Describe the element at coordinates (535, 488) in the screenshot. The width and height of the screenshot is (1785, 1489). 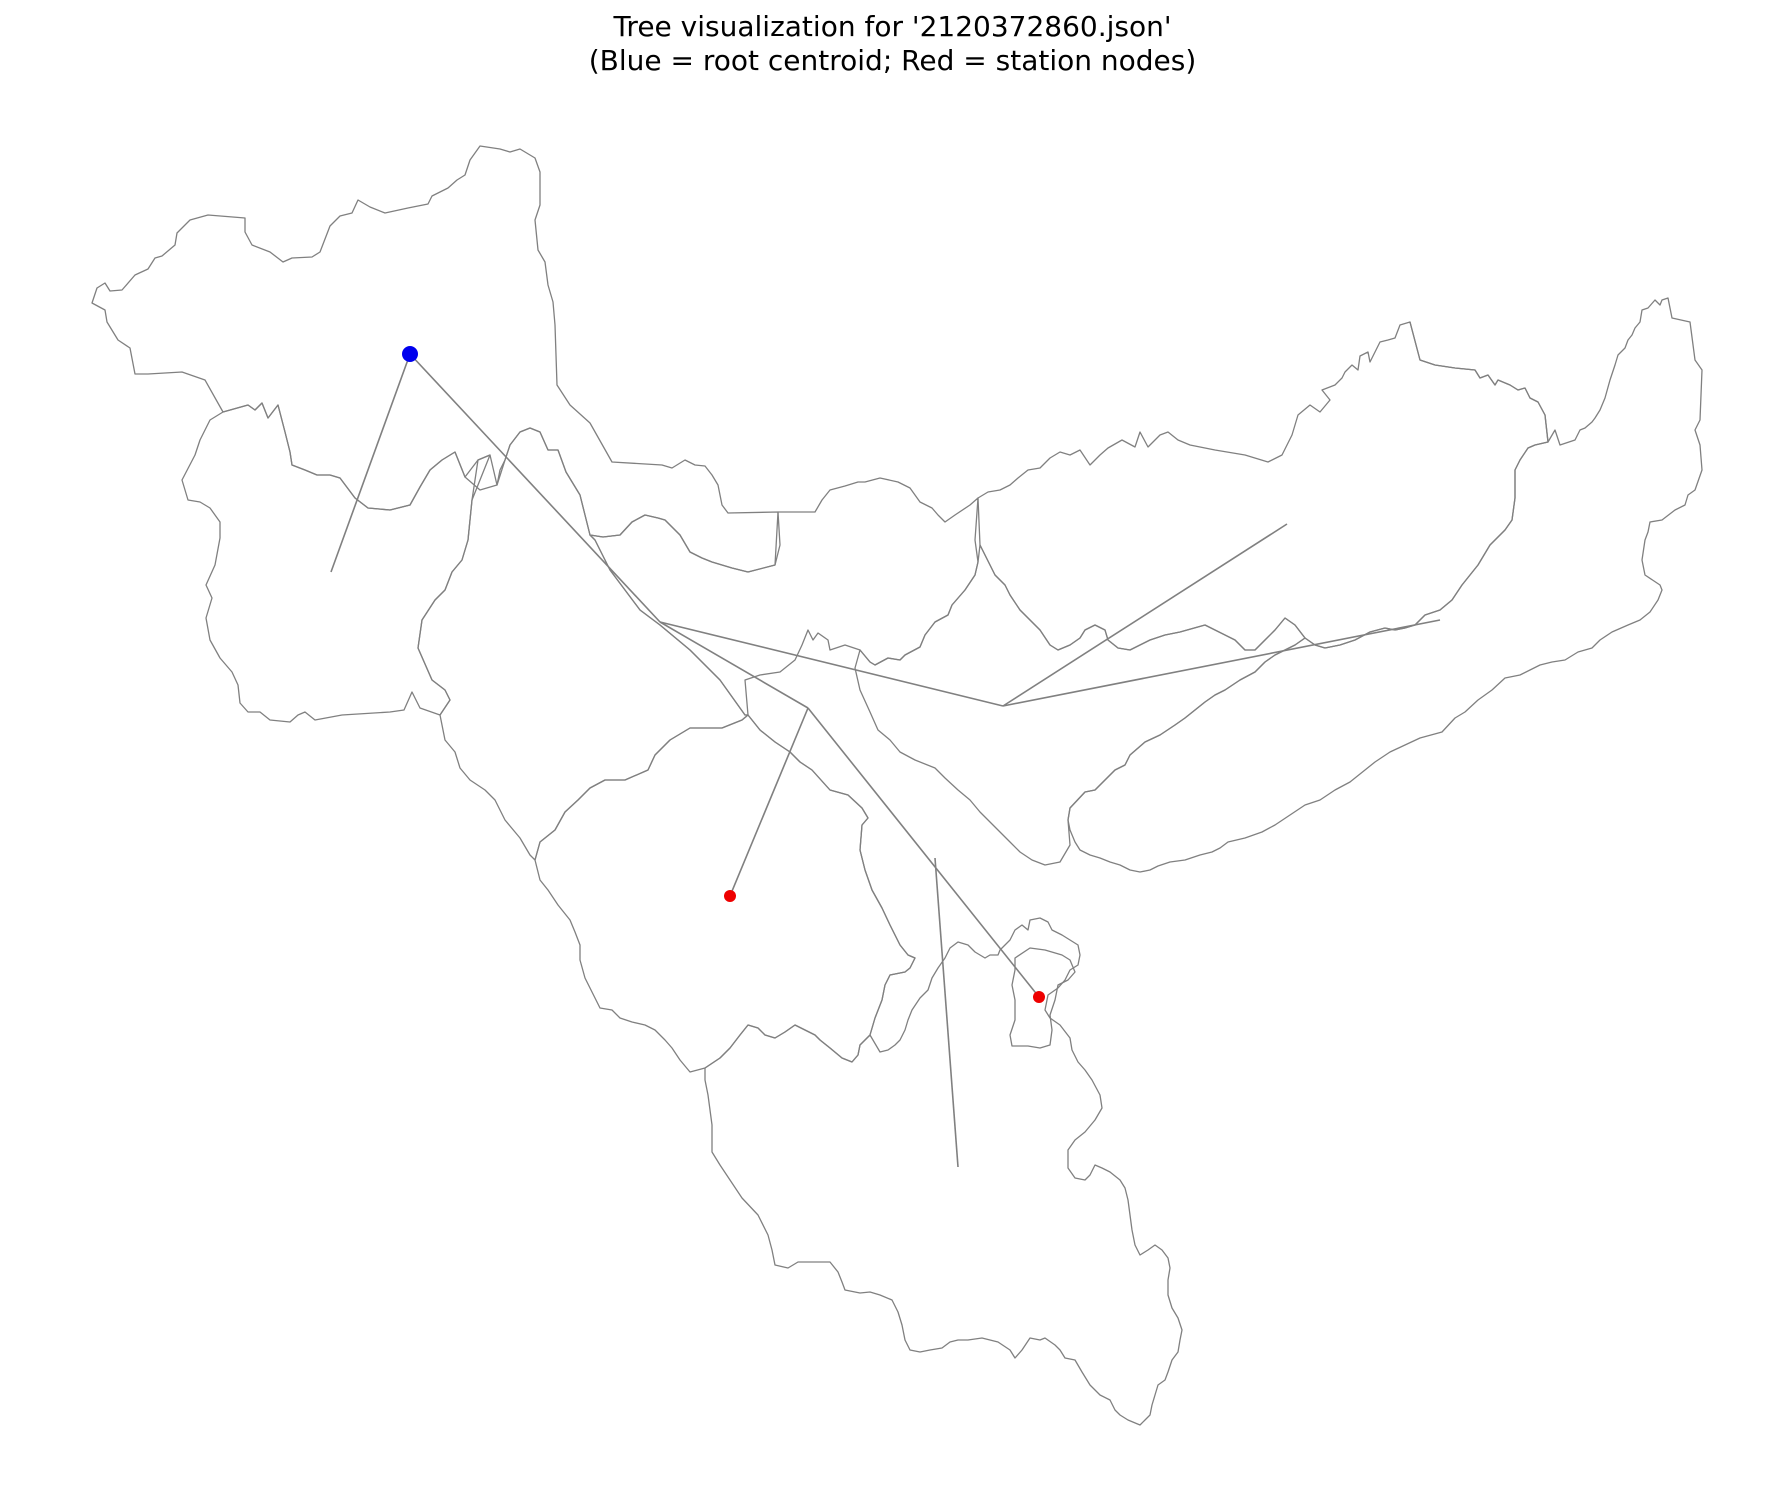
I see `edge-root-to-hub1` at that location.